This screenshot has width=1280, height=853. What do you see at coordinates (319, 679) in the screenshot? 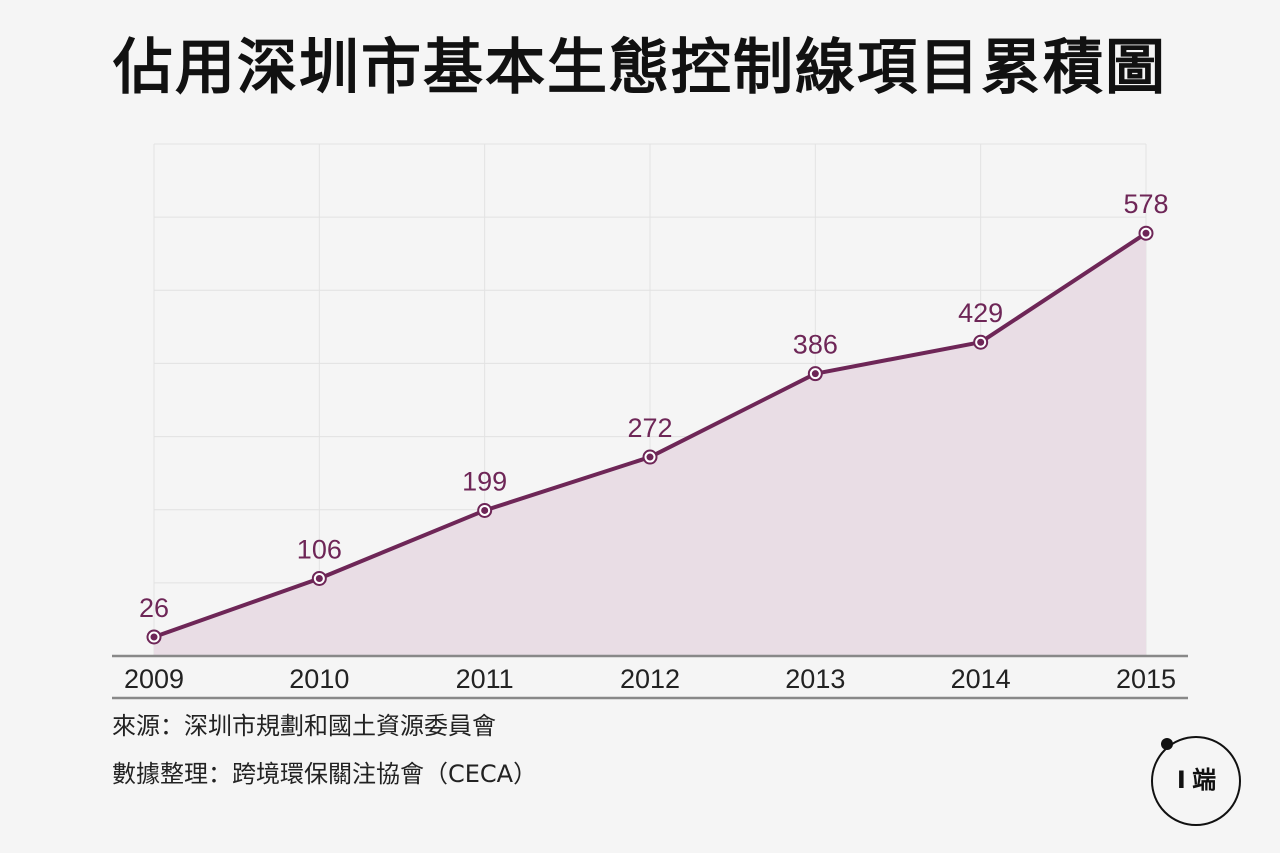
I see `x-tick-2010: 2010` at bounding box center [319, 679].